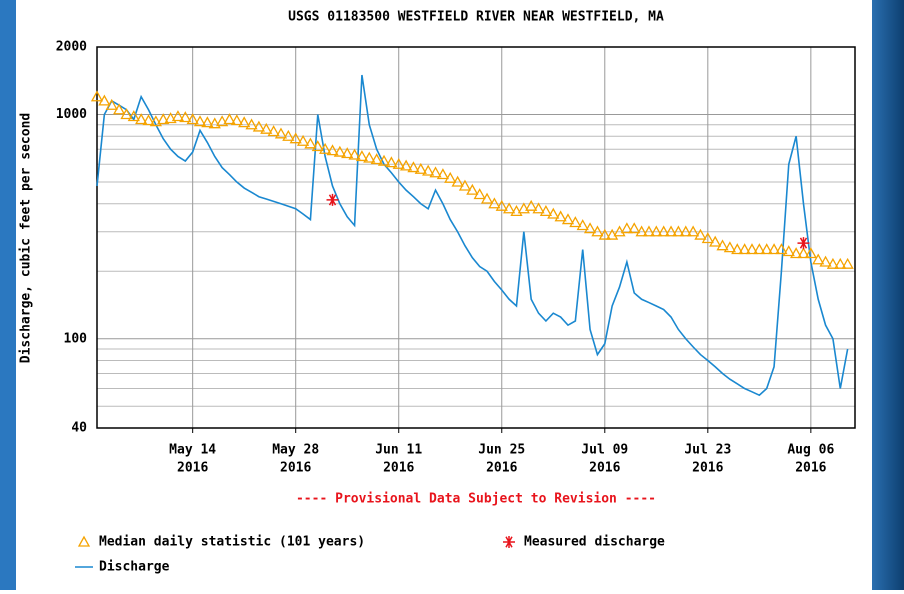 The height and width of the screenshot is (594, 904). Describe the element at coordinates (604, 450) in the screenshot. I see `x-tick-label: Jul 09` at that location.